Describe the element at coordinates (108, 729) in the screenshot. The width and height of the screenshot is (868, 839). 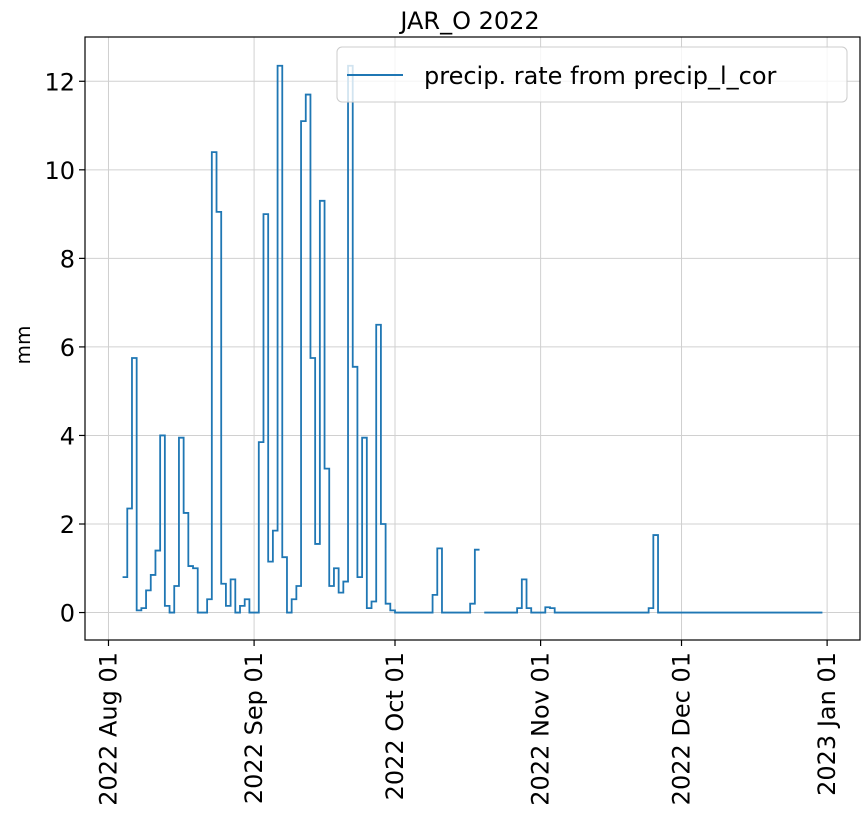
I see `x-tick-label: 2022 Aug 01` at that location.